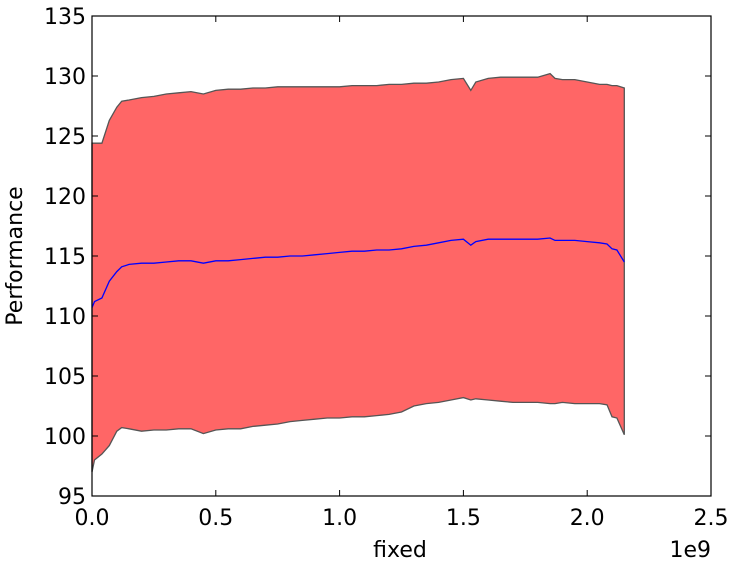 Image resolution: width=732 pixels, height=566 pixels. I want to click on y-tick-label: 100, so click(65, 437).